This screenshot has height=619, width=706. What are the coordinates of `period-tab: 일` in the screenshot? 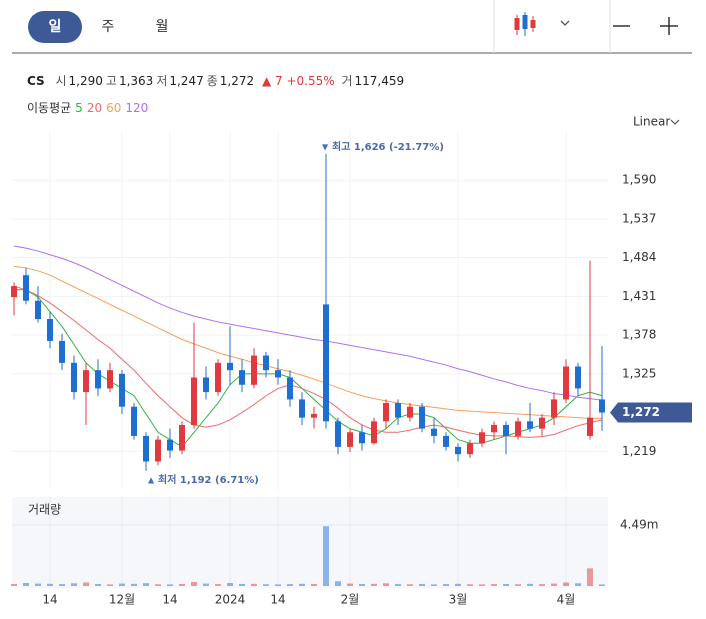 It's located at (55, 27).